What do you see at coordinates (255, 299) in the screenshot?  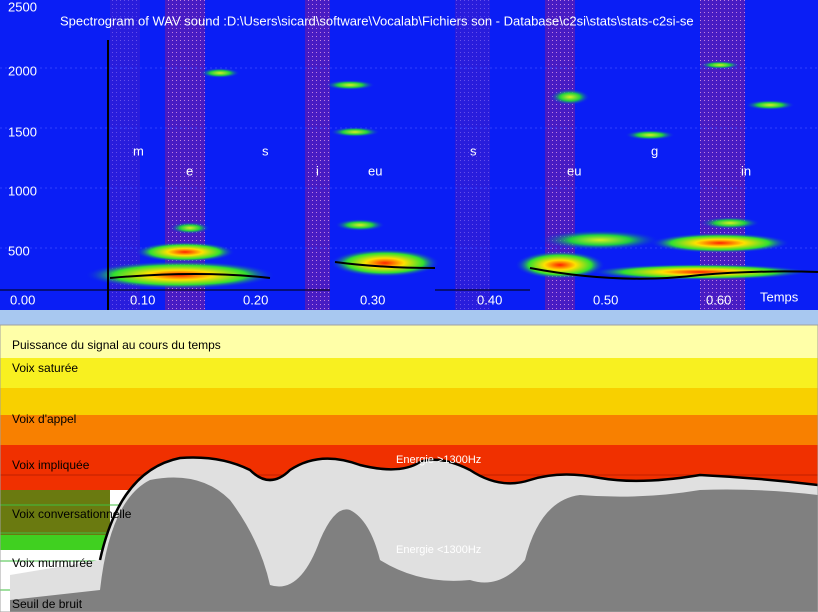 I see `x-tick-label: 0.20` at bounding box center [255, 299].